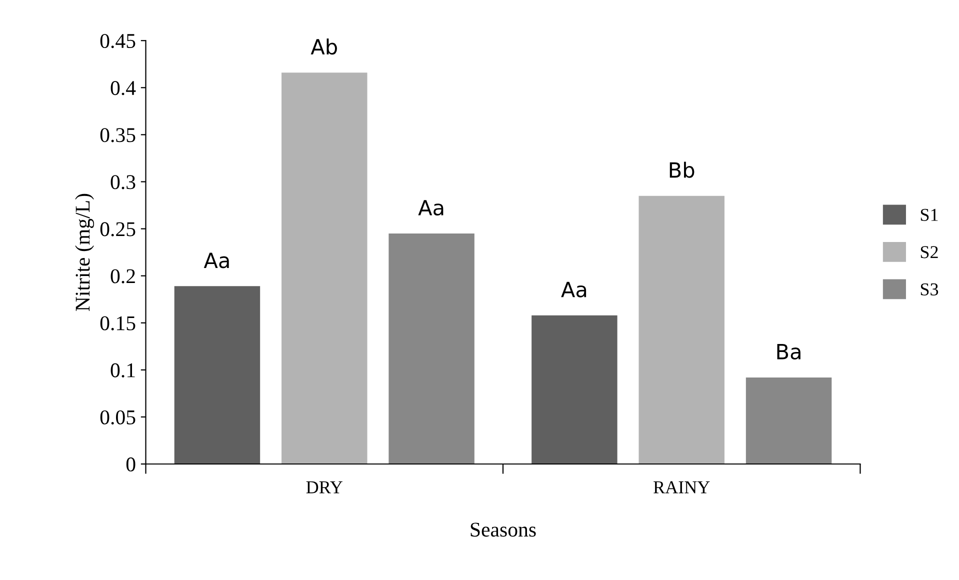 This screenshot has height=580, width=959. What do you see at coordinates (929, 214) in the screenshot?
I see `legend-label: S1` at bounding box center [929, 214].